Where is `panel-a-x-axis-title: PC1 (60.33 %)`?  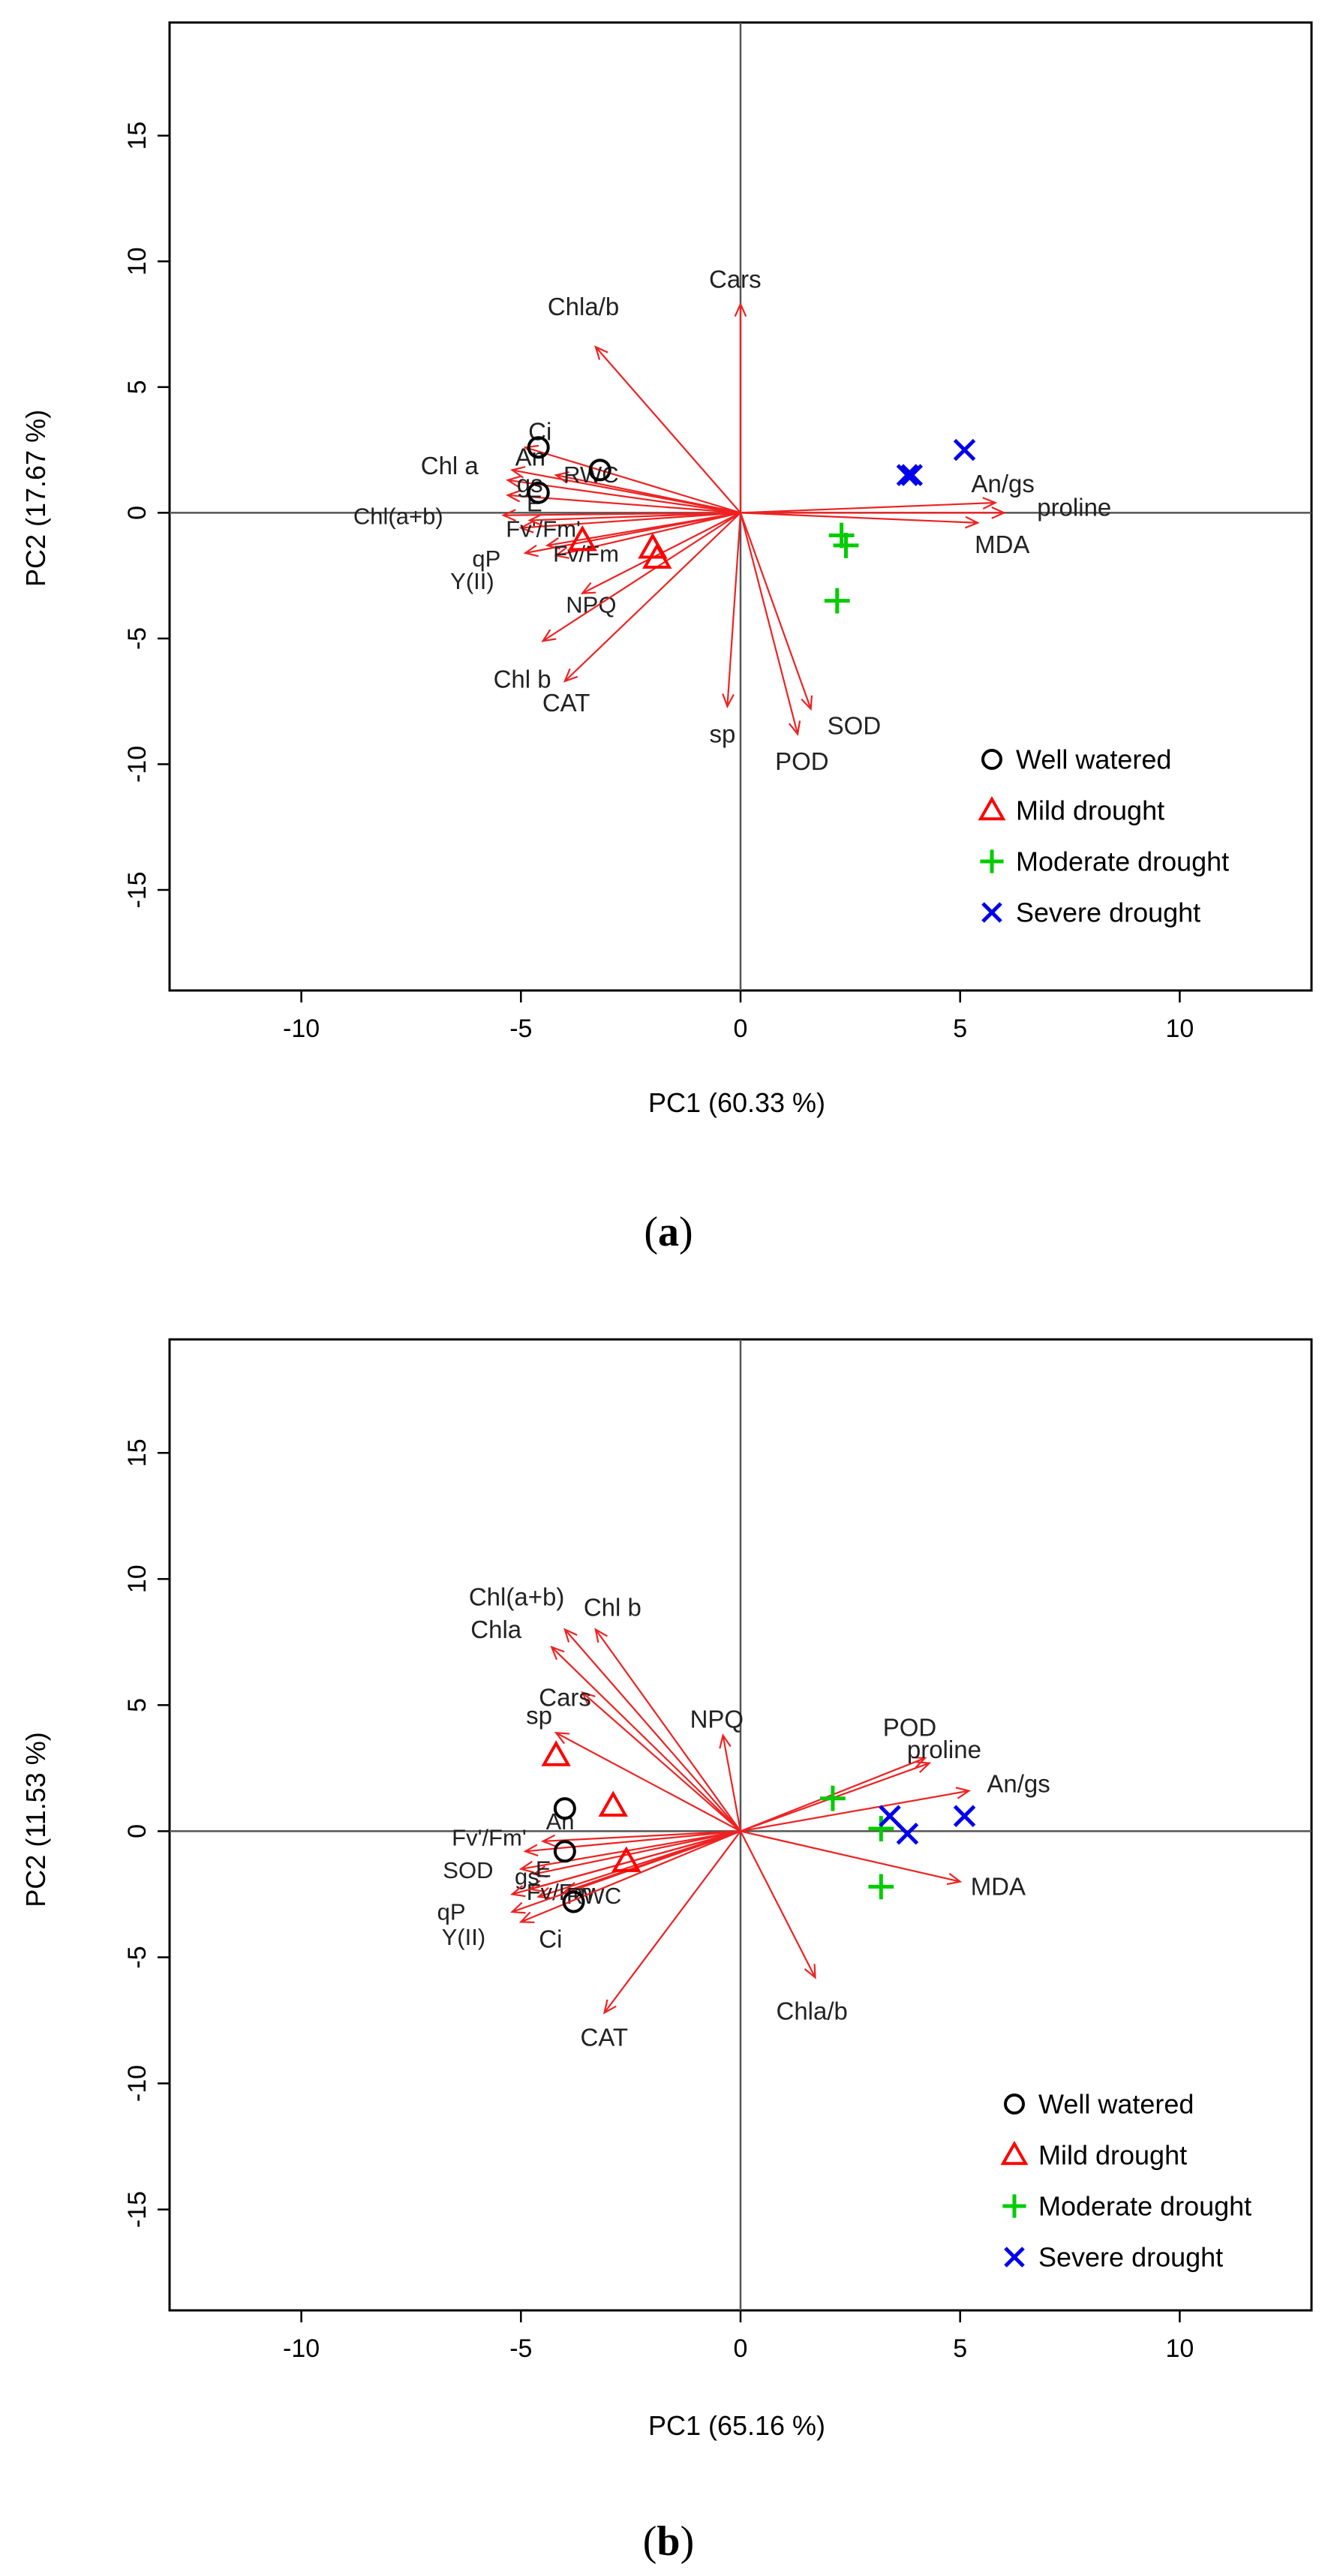 panel-a-x-axis-title: PC1 (60.33 %) is located at coordinates (736, 1102).